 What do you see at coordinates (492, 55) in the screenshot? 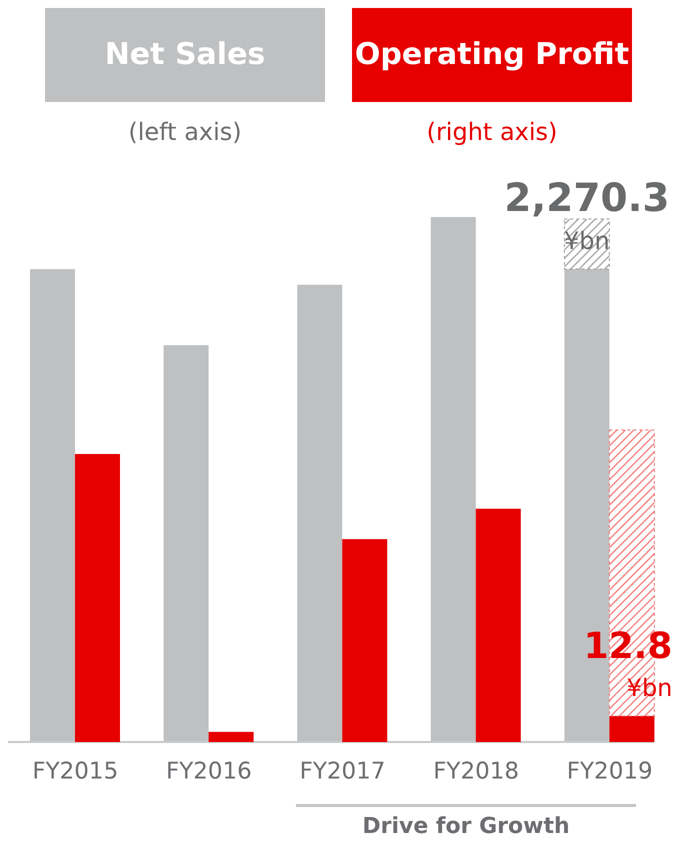
I see `text: Operating Profit` at bounding box center [492, 55].